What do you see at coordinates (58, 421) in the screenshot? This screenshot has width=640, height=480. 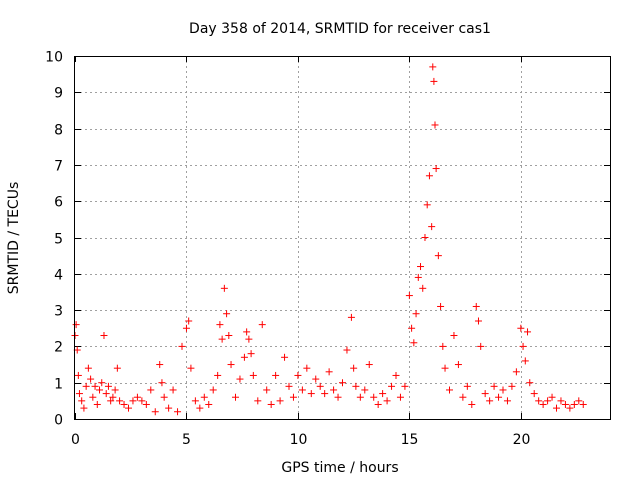 I see `y-tick-label: 0` at bounding box center [58, 421].